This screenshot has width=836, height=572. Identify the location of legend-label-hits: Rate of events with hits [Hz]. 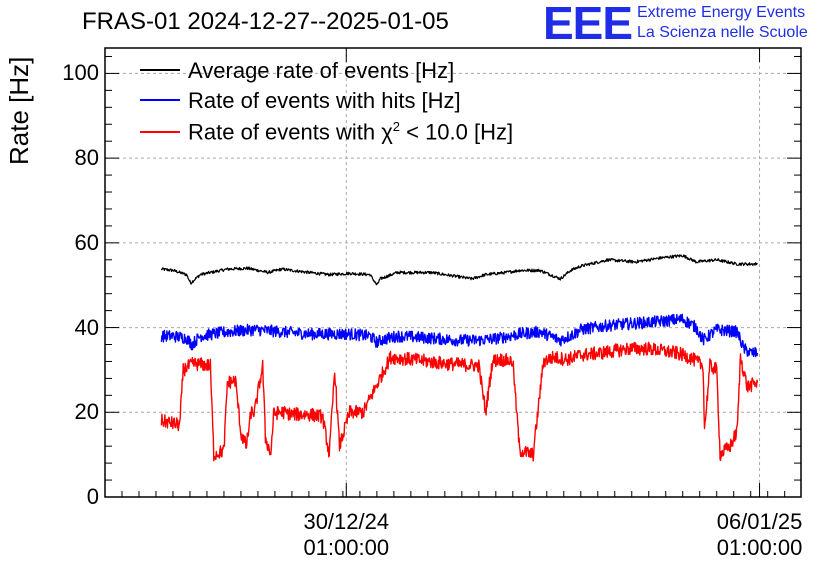
(324, 100).